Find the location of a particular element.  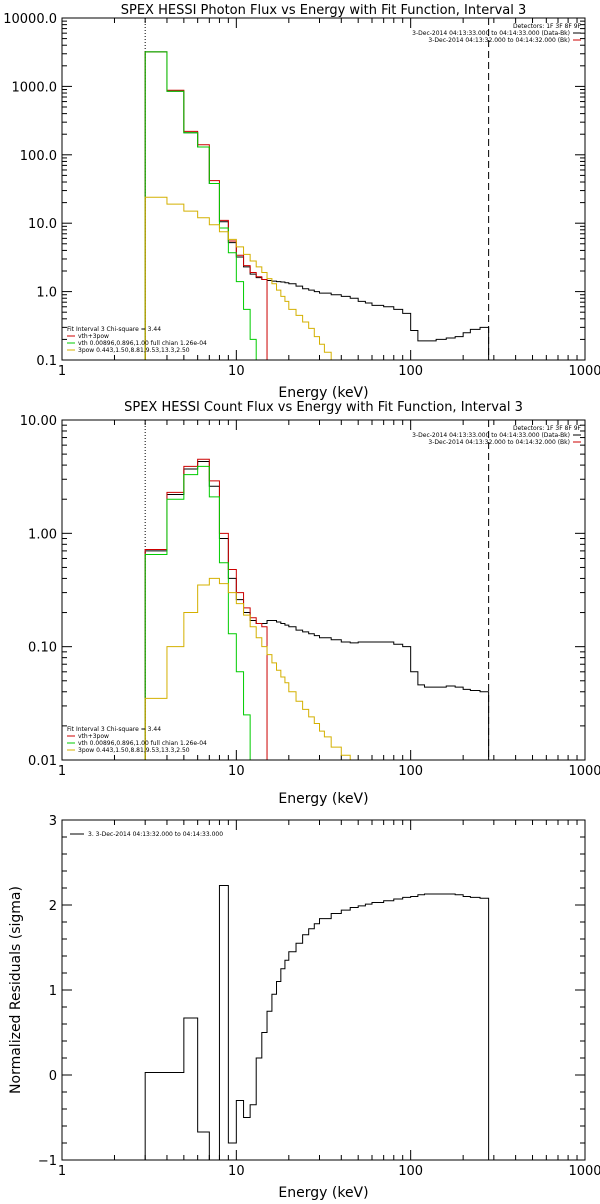

y-tick-label: 1000.0 is located at coordinates (35, 87).